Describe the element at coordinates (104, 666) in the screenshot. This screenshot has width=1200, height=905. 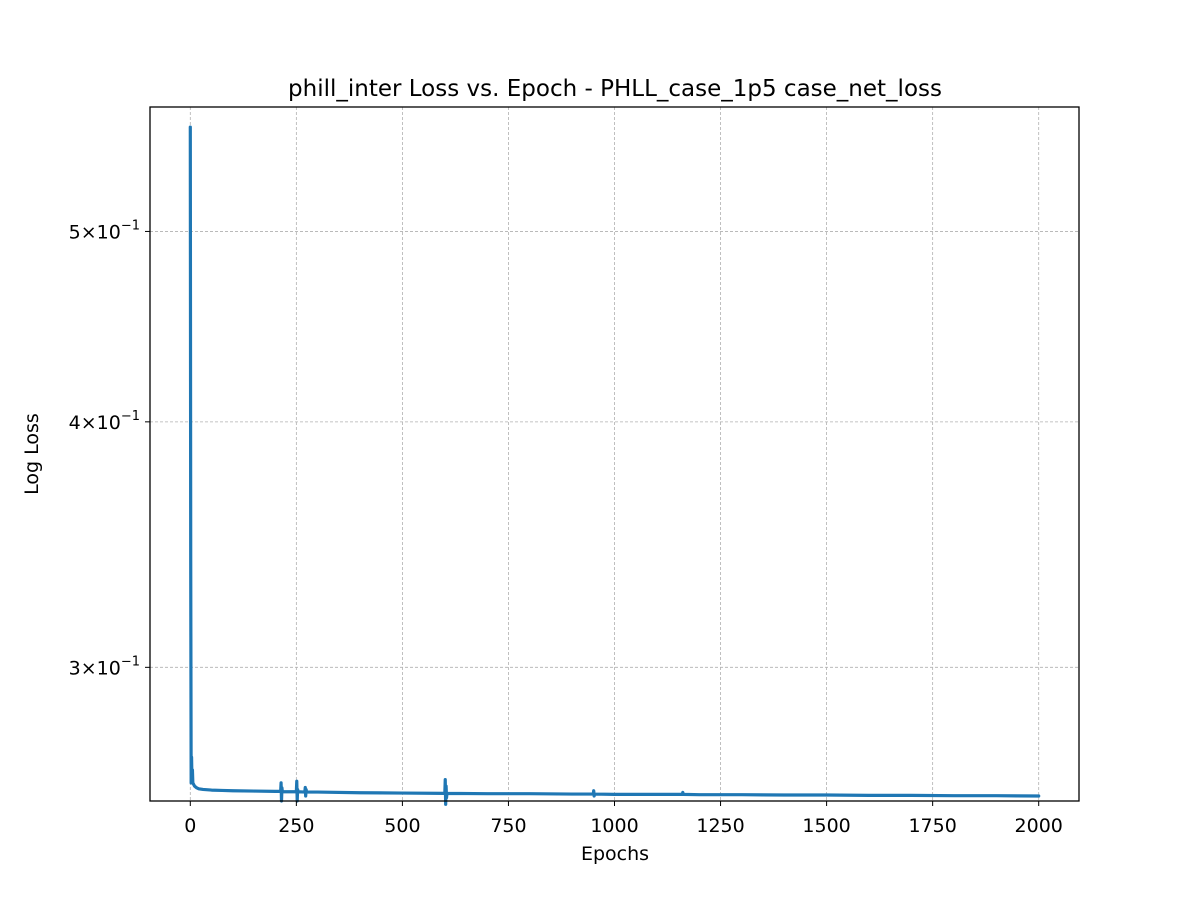
I see `y-tick-label: 3×10⁻¹` at that location.